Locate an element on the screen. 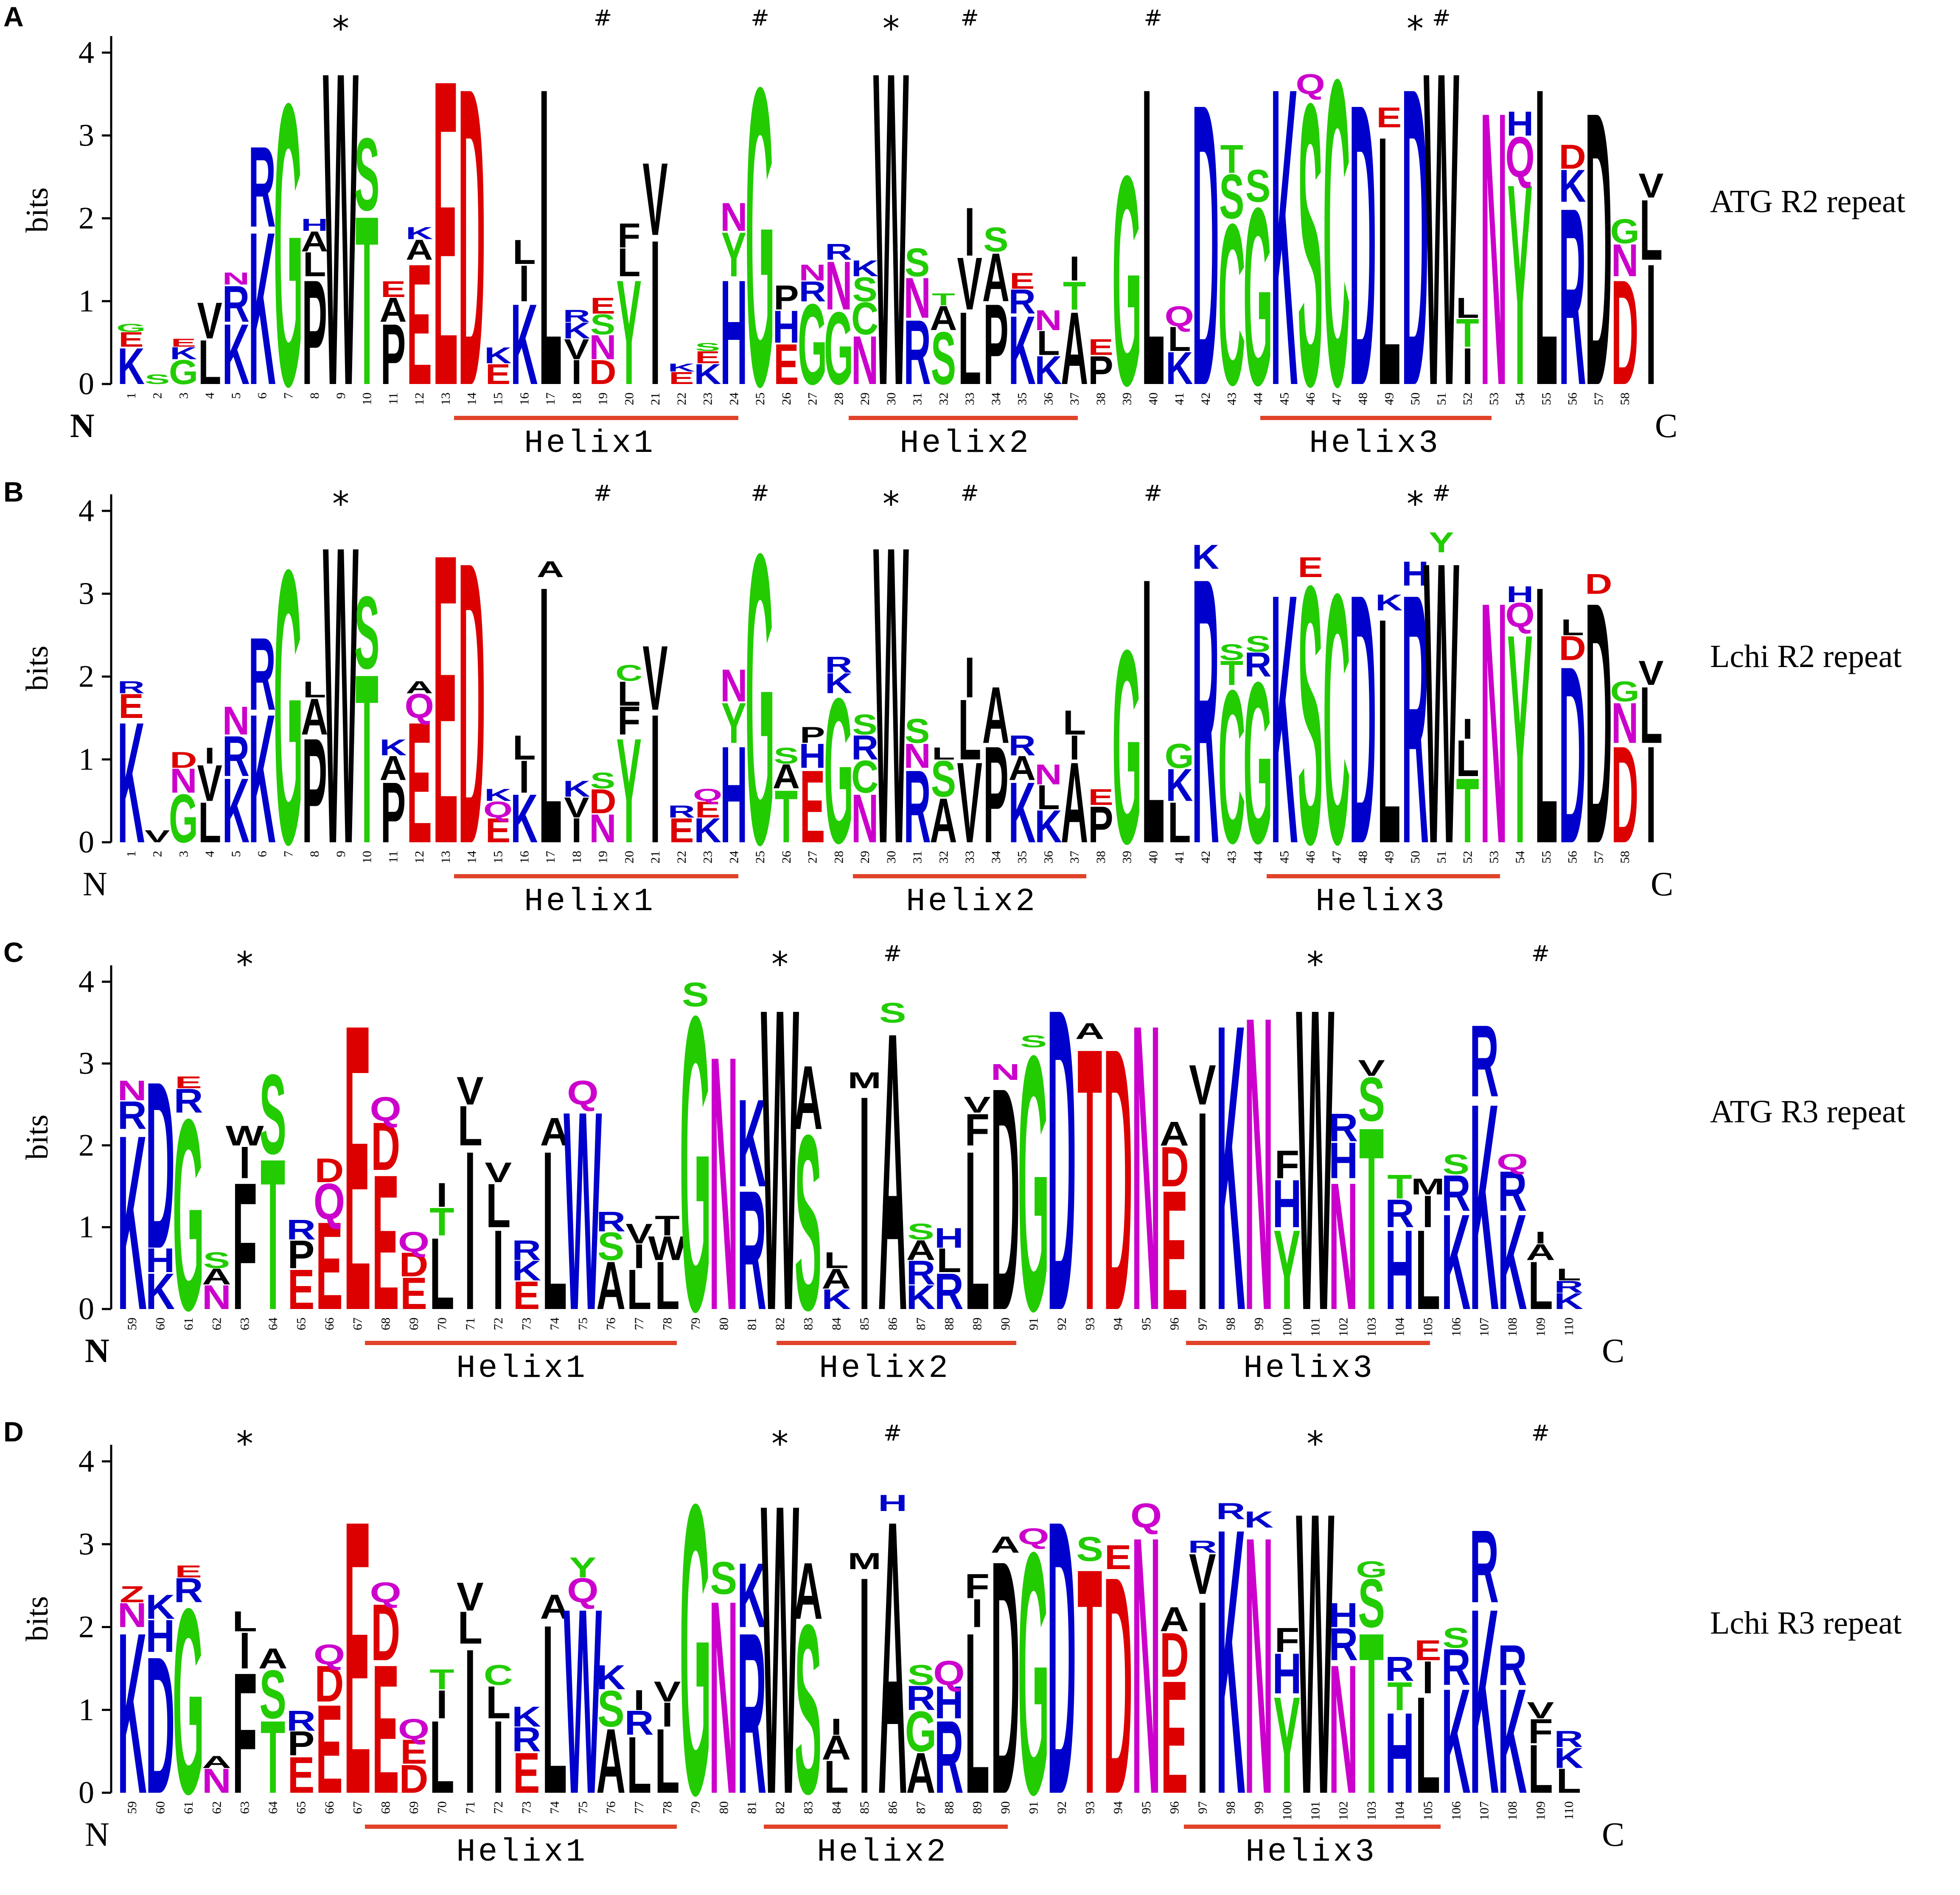 The height and width of the screenshot is (1895, 1960). repeat-label: ATG R3 repeat is located at coordinates (1807, 1112).